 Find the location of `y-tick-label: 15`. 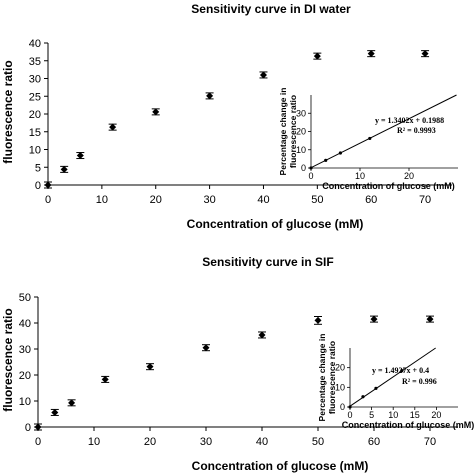

y-tick-label: 15 is located at coordinates (35, 133).